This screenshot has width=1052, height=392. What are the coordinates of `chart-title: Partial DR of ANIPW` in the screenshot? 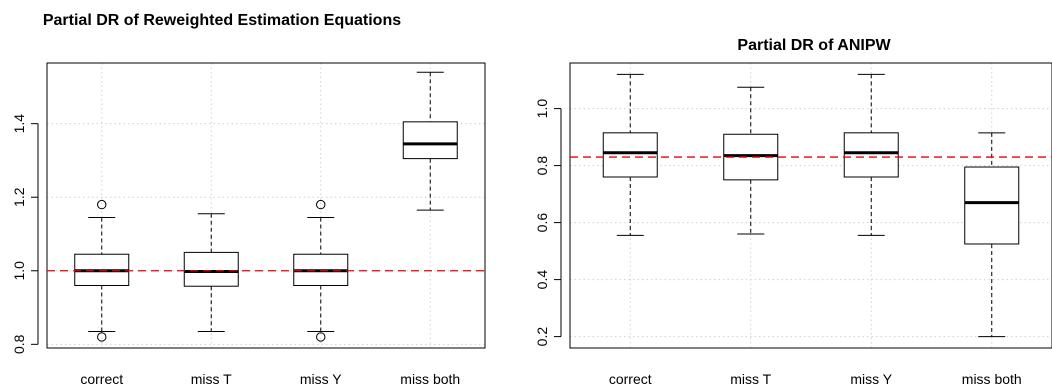 It's located at (814, 45).